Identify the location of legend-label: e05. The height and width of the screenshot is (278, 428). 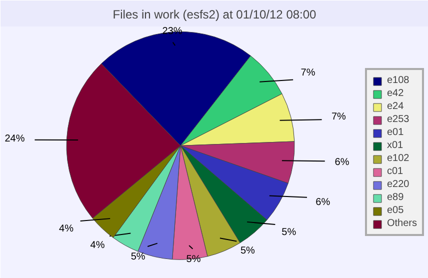
(395, 210).